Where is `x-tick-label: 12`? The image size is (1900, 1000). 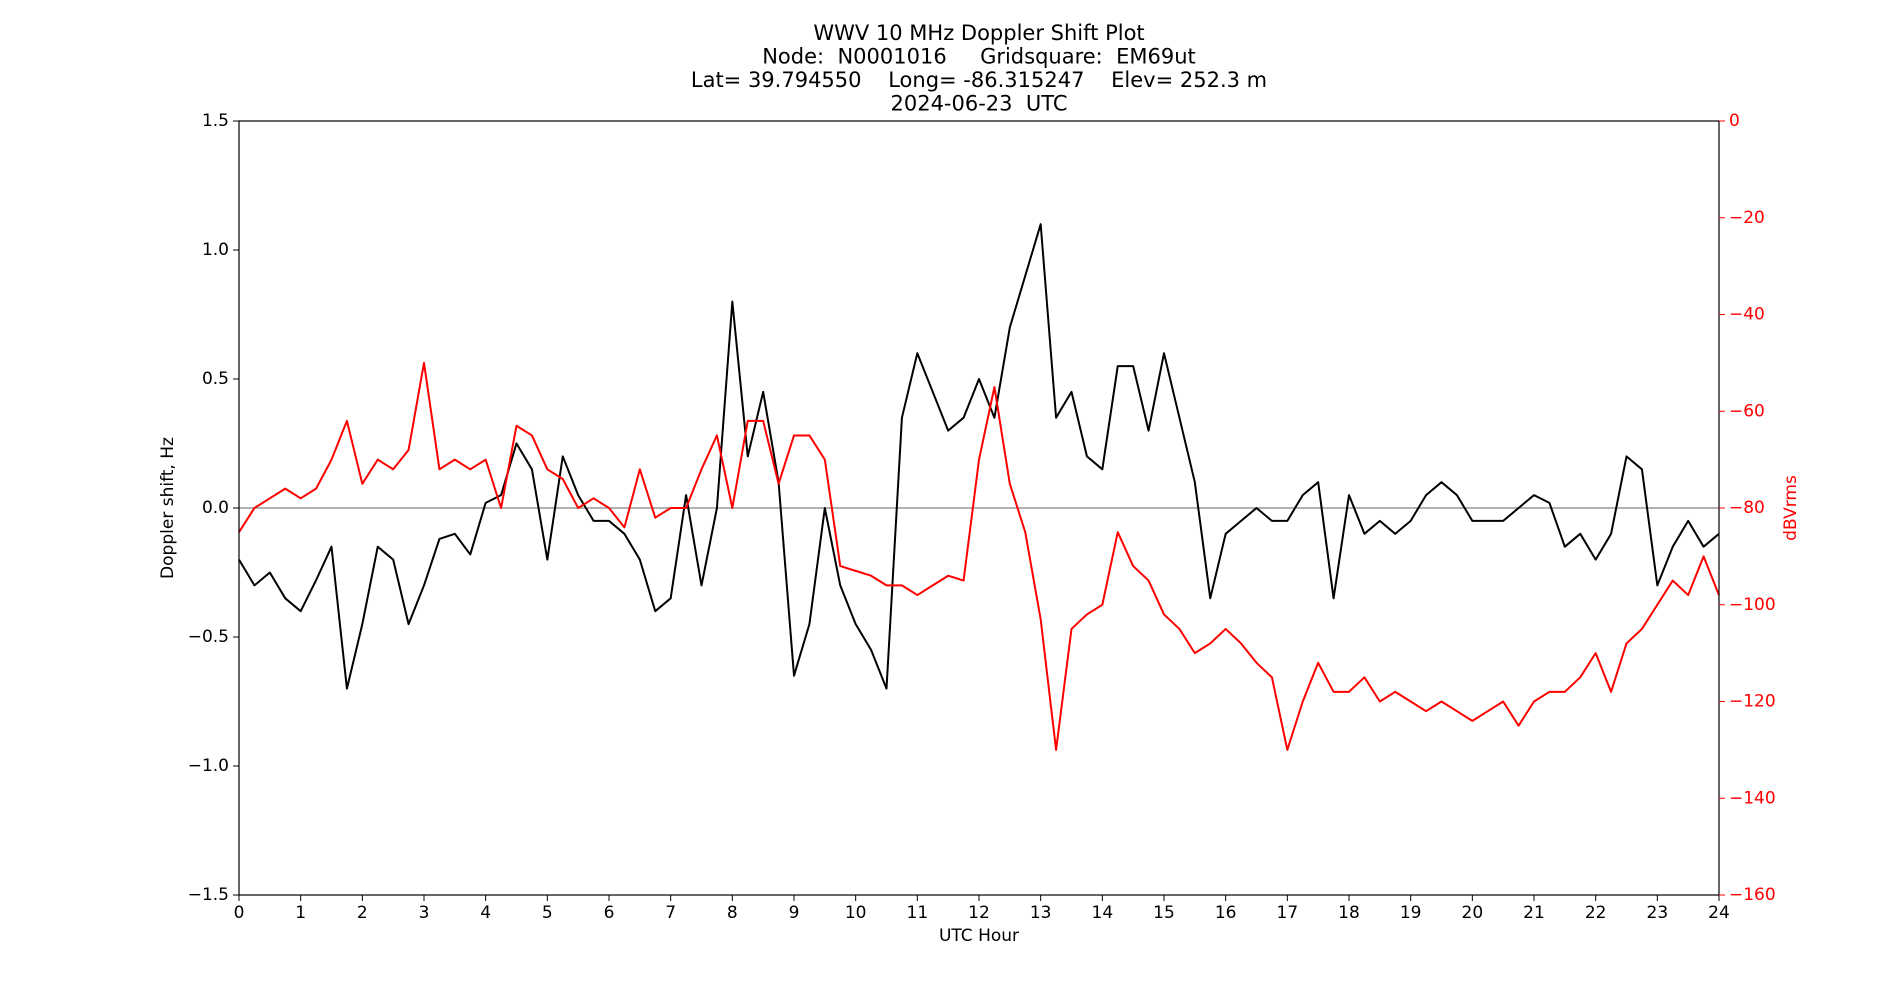
x-tick-label: 12 is located at coordinates (979, 913).